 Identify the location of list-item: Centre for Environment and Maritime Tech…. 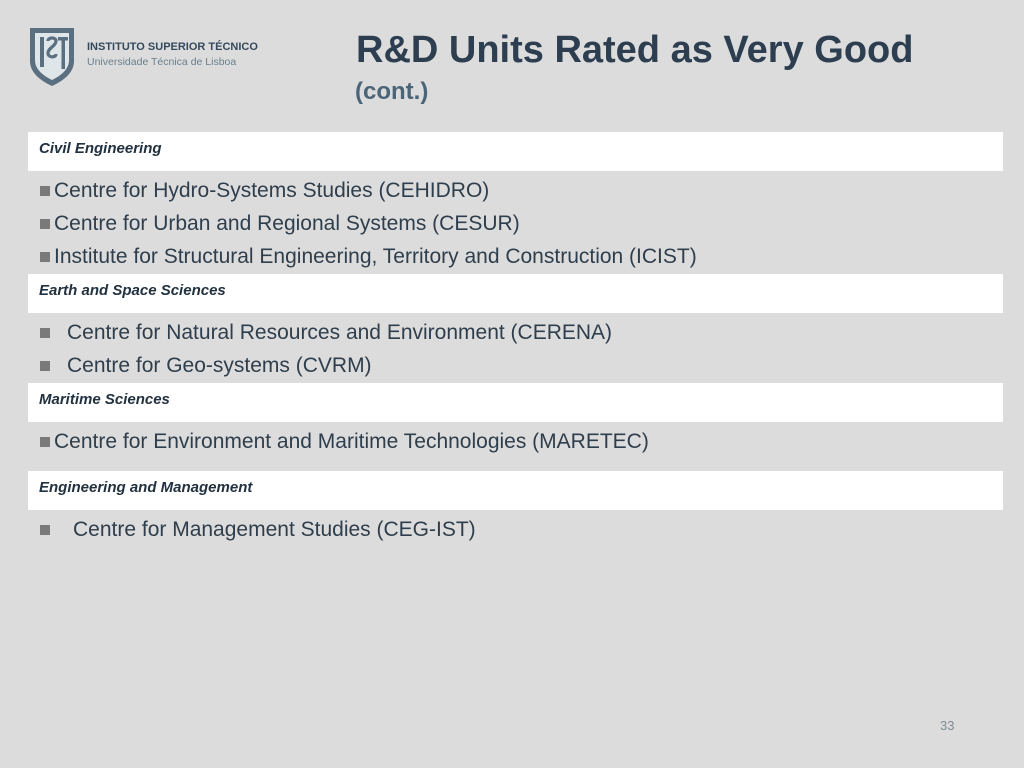
(344, 442).